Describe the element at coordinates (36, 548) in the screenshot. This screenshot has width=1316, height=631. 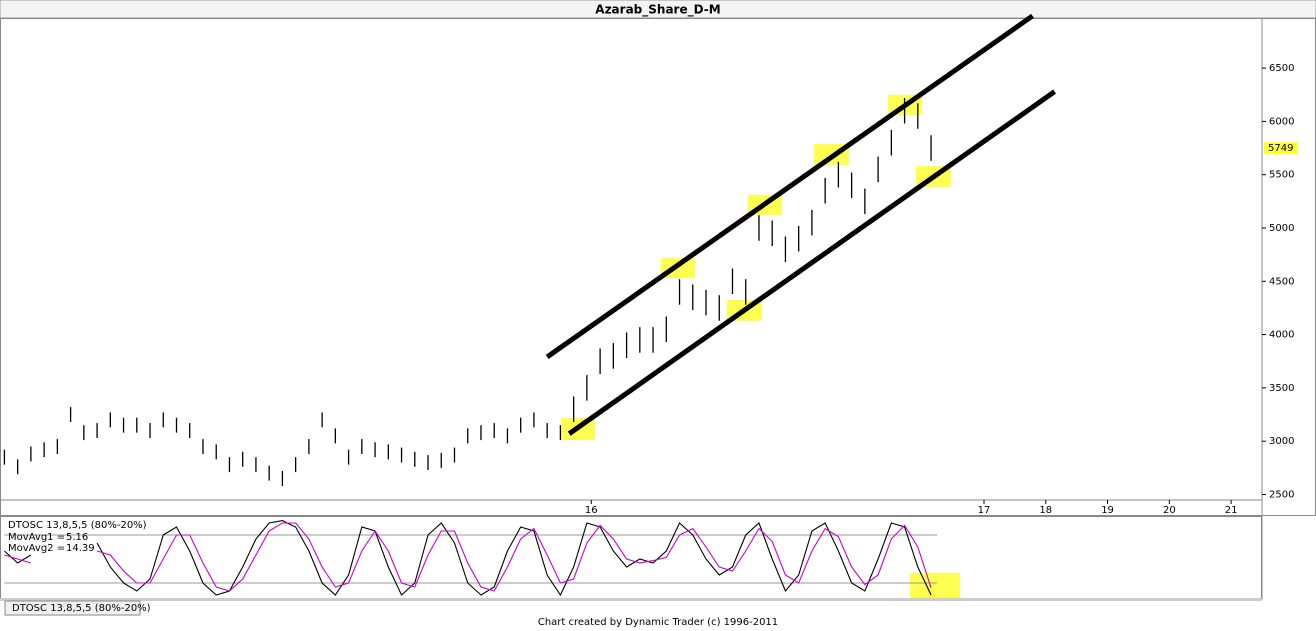
I see `legend-name: MovAvg2 =` at that location.